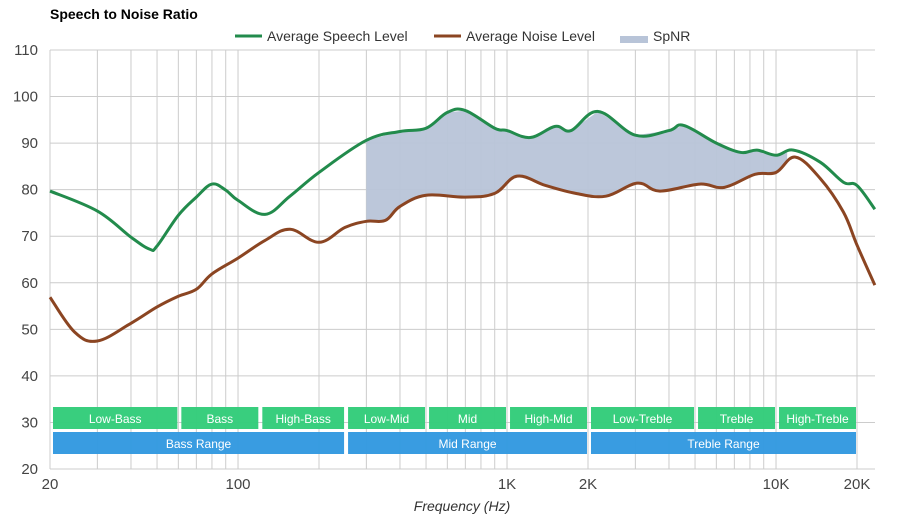 The height and width of the screenshot is (520, 900). Describe the element at coordinates (29, 422) in the screenshot. I see `y-tick-label: 30` at that location.